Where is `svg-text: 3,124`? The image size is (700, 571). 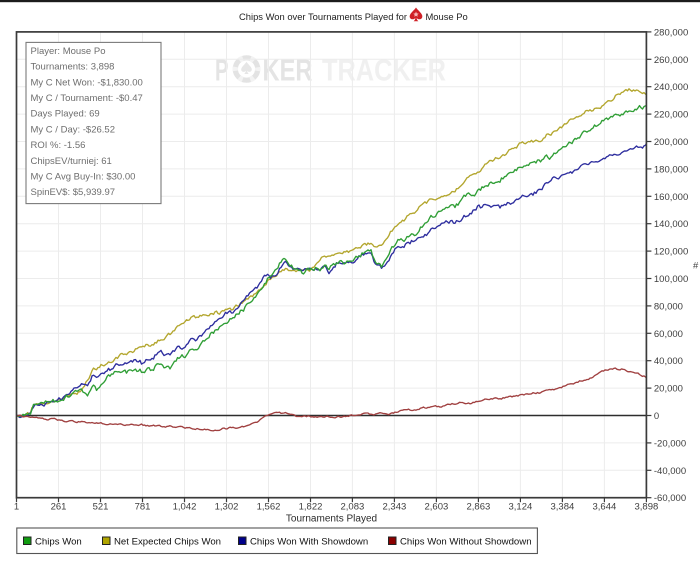 svg-text: 3,124 is located at coordinates (521, 507).